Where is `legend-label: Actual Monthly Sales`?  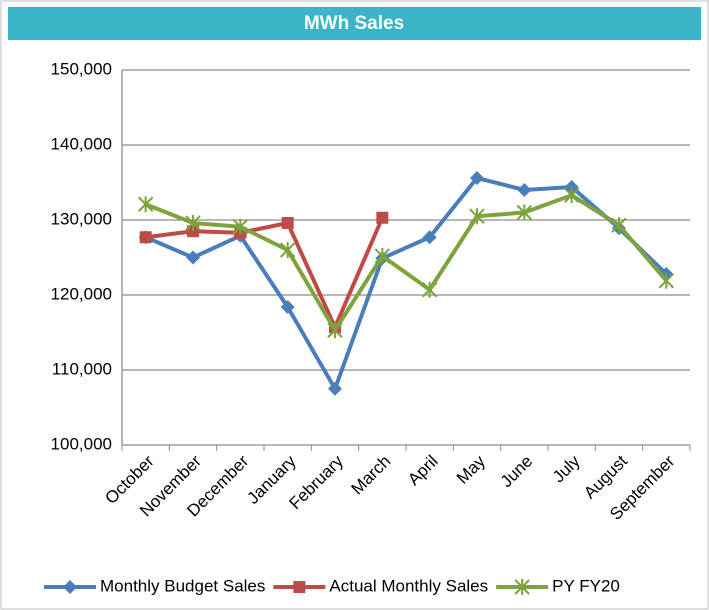
legend-label: Actual Monthly Sales is located at coordinates (408, 585).